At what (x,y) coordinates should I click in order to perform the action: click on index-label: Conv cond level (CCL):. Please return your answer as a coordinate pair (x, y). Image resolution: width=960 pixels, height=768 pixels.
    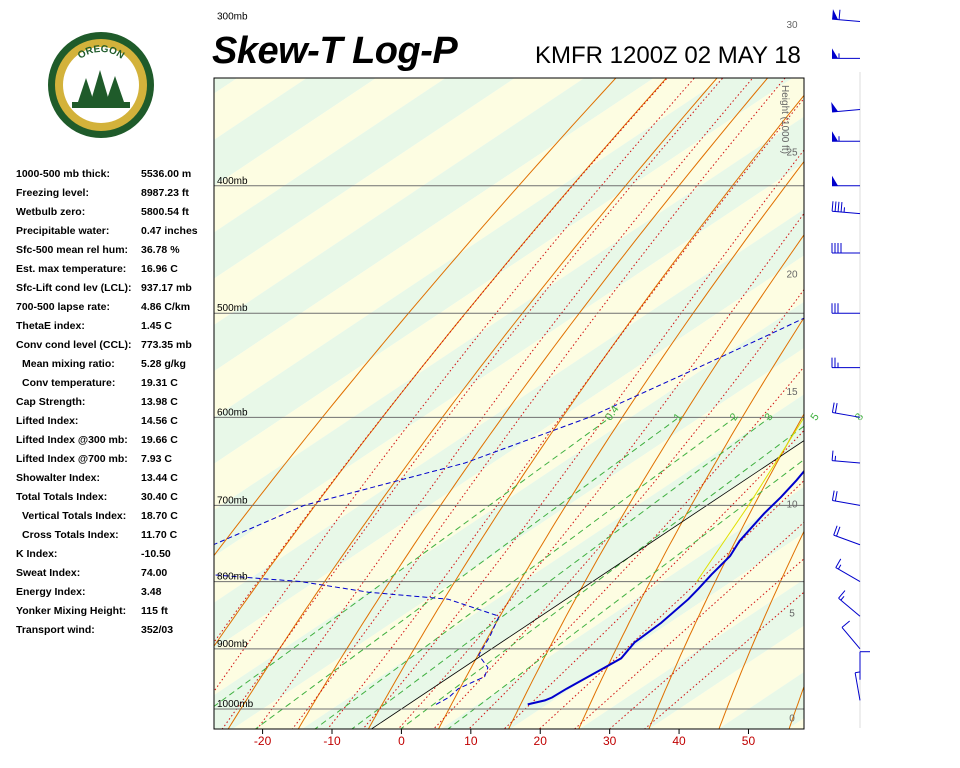
    Looking at the image, I should click on (74, 345).